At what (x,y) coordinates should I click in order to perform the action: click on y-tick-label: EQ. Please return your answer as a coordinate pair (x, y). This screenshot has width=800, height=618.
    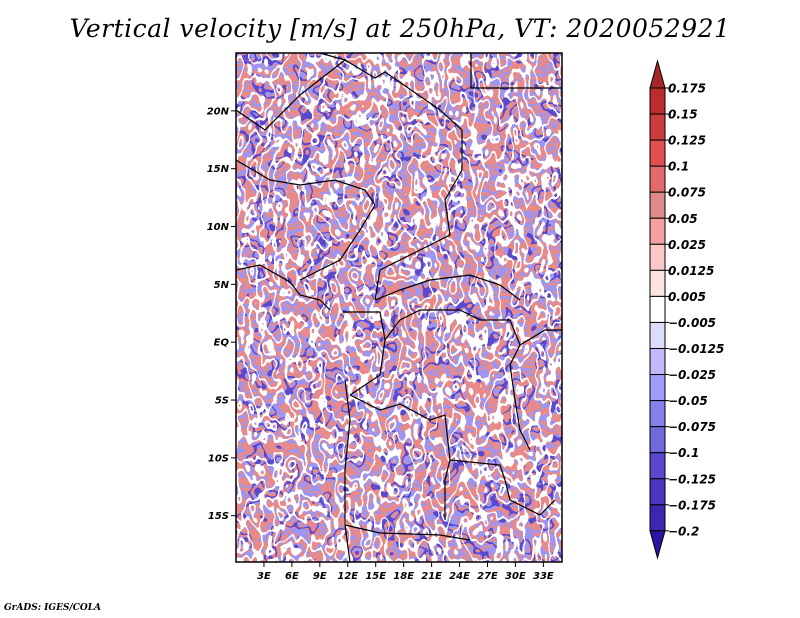
    Looking at the image, I should click on (222, 343).